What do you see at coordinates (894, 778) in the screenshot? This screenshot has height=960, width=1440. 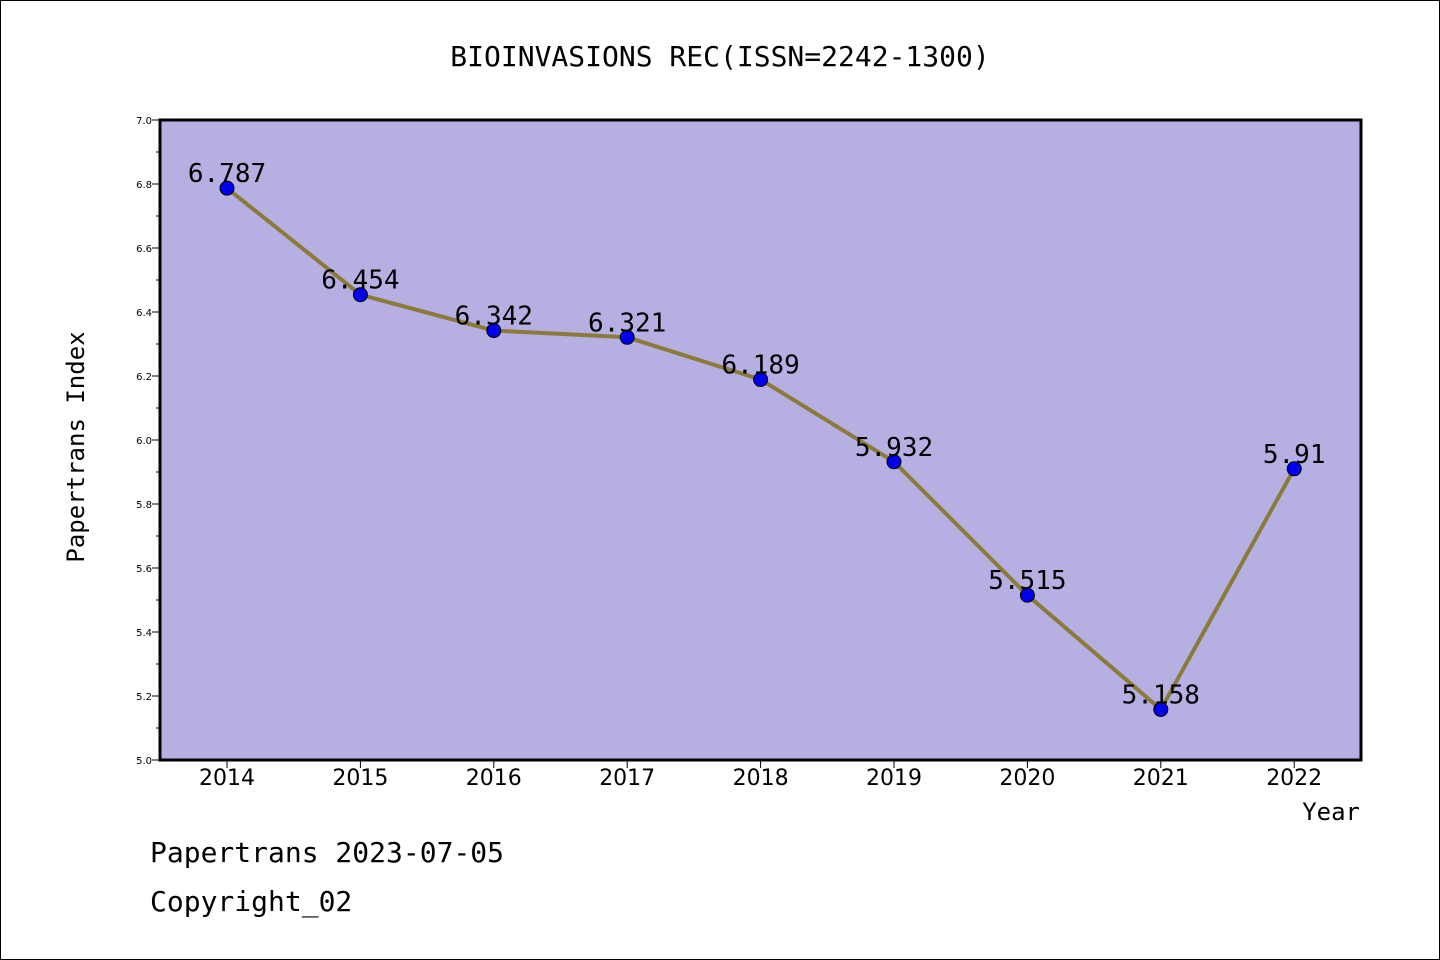 I see `x-tick-label: 2019` at bounding box center [894, 778].